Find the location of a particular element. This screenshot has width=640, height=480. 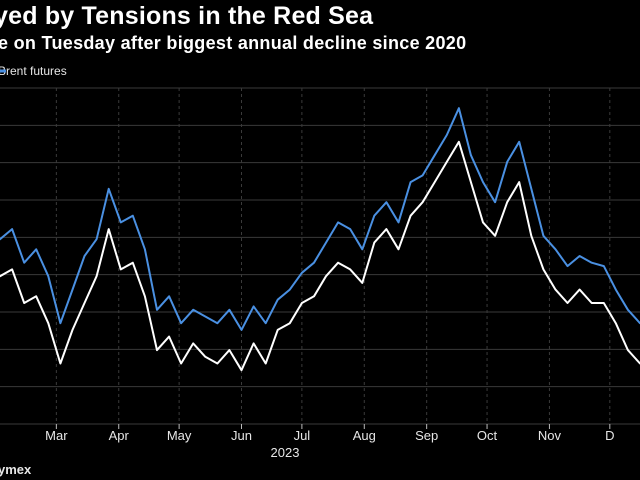

x-tick-label: May is located at coordinates (179, 435).